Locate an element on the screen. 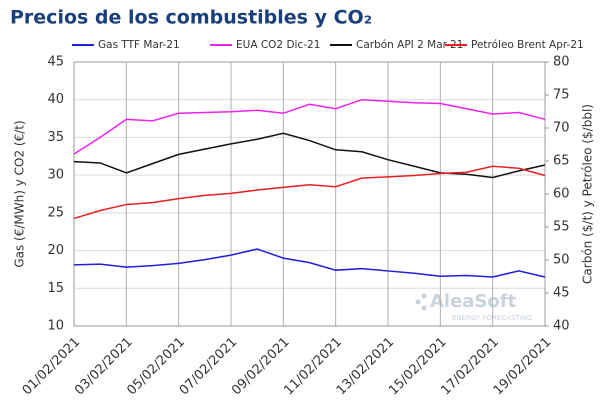 The width and height of the screenshot is (600, 416). watermark-text: AleaSoft is located at coordinates (473, 301).